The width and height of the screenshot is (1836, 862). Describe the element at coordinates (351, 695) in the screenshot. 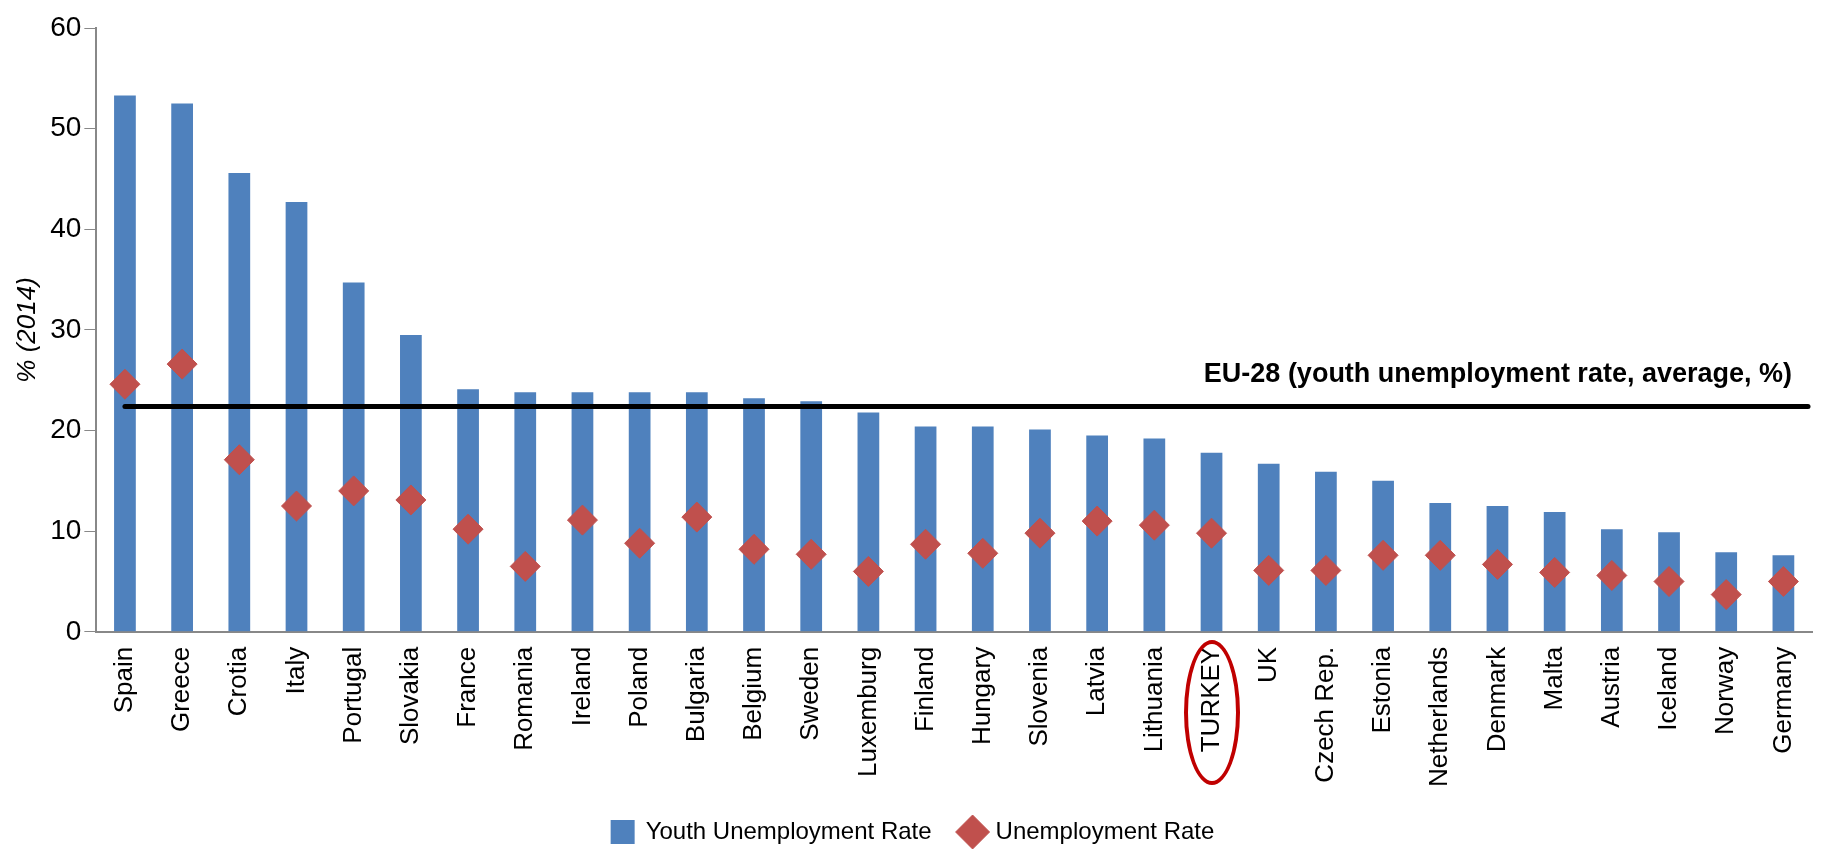

I see `x-tick-label: Portugal` at that location.